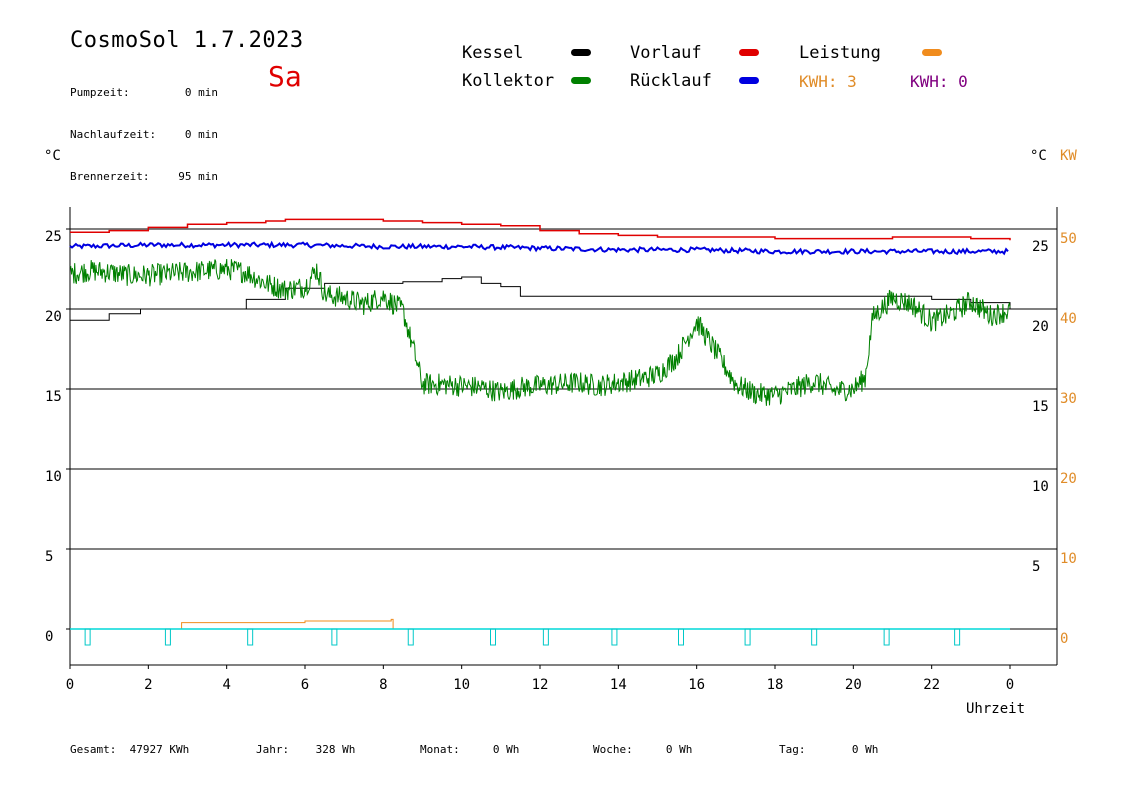 This screenshot has height=812, width=1148. What do you see at coordinates (1040, 327) in the screenshot?
I see `y-right-temp-tick-label: 20` at bounding box center [1040, 327].